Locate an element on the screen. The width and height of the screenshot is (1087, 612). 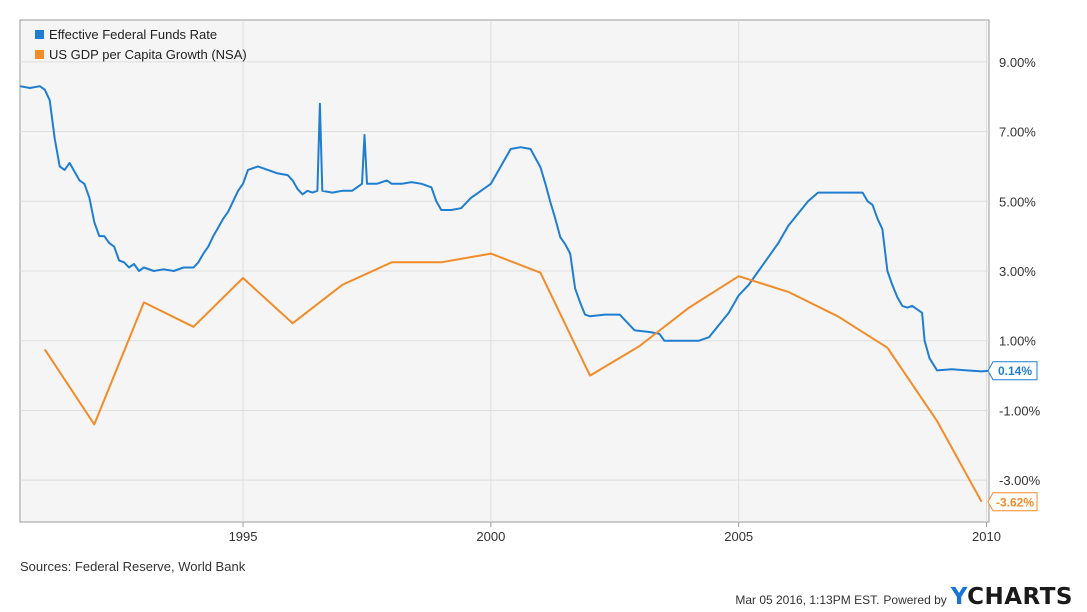
y-tick-label: -3.00% is located at coordinates (1020, 480).